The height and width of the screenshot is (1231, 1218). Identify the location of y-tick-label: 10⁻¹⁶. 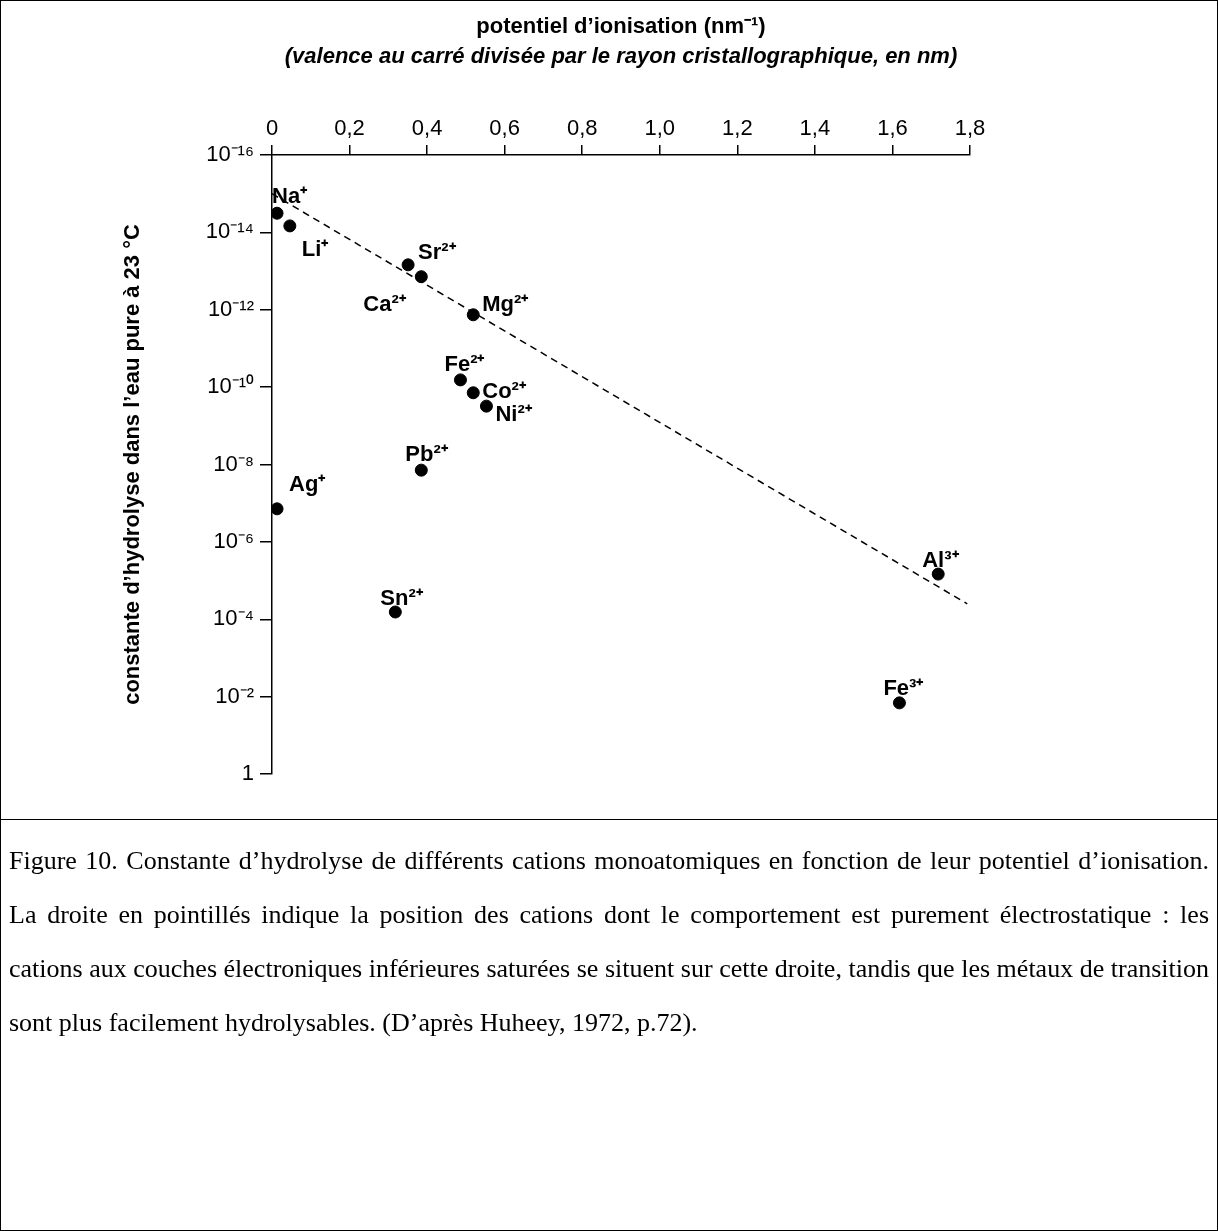
(230, 154).